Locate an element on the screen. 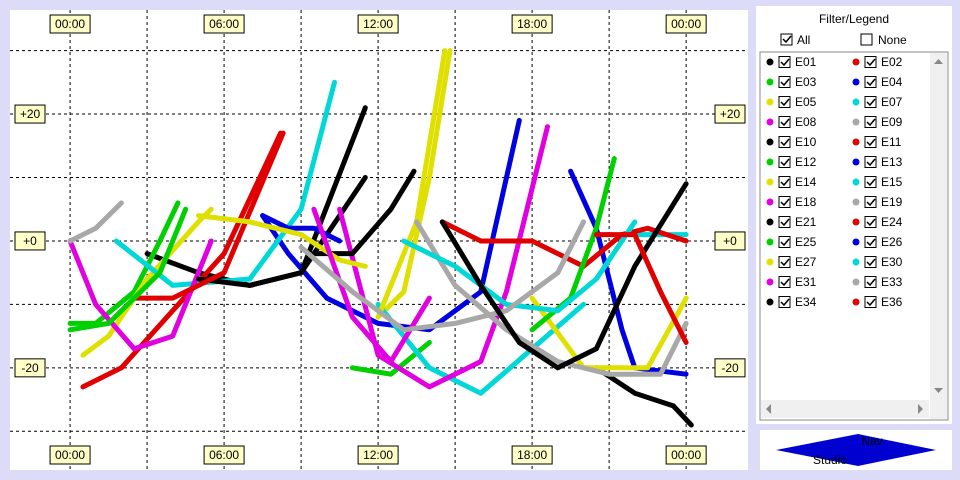  scrollbar is located at coordinates (938, 236).